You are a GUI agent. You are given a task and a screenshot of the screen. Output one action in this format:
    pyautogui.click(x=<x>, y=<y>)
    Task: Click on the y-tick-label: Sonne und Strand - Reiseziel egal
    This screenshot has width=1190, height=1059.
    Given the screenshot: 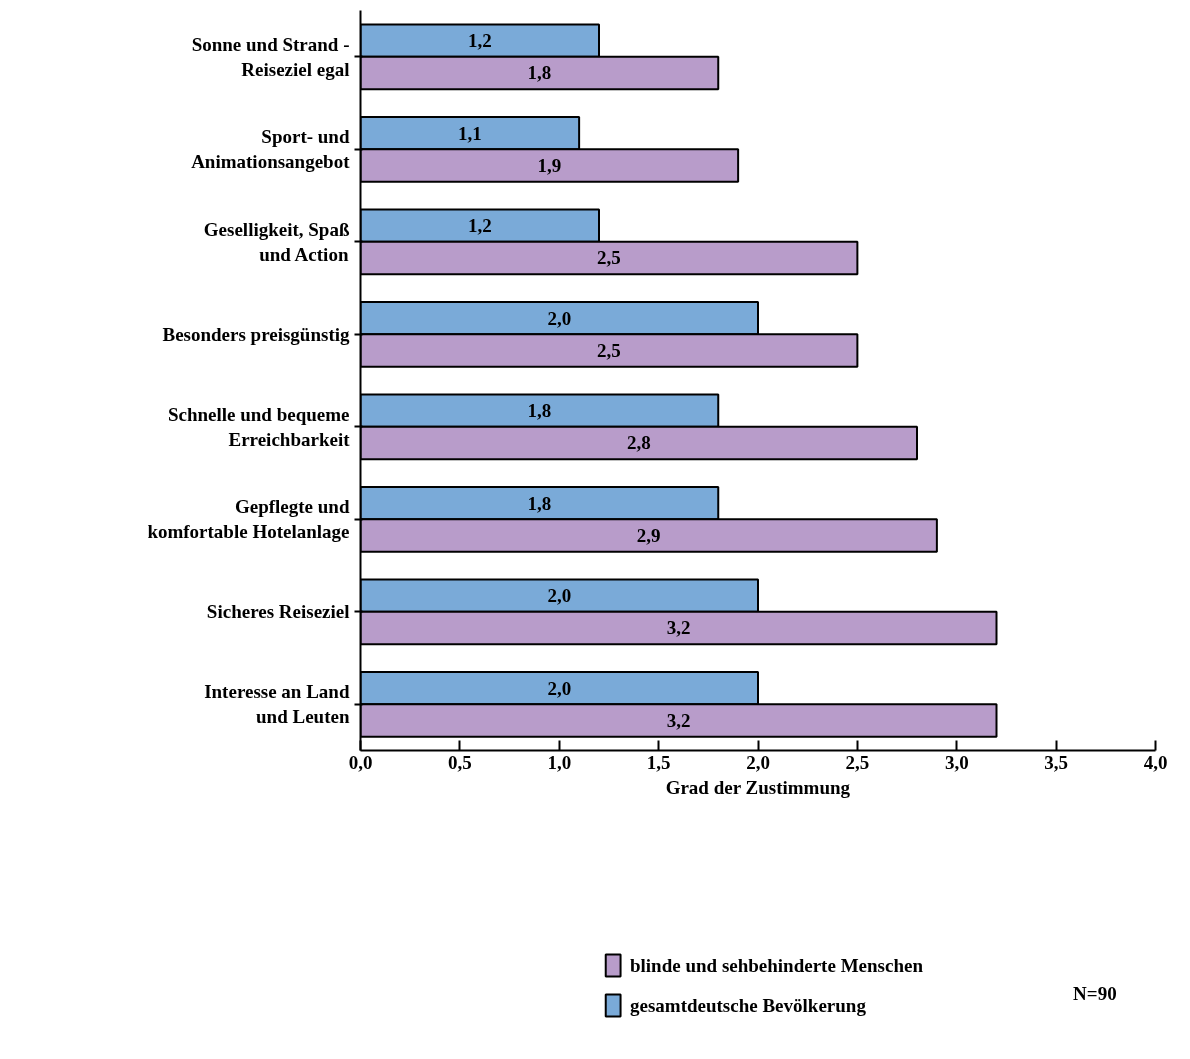 What is the action you would take?
    pyautogui.click(x=270, y=56)
    